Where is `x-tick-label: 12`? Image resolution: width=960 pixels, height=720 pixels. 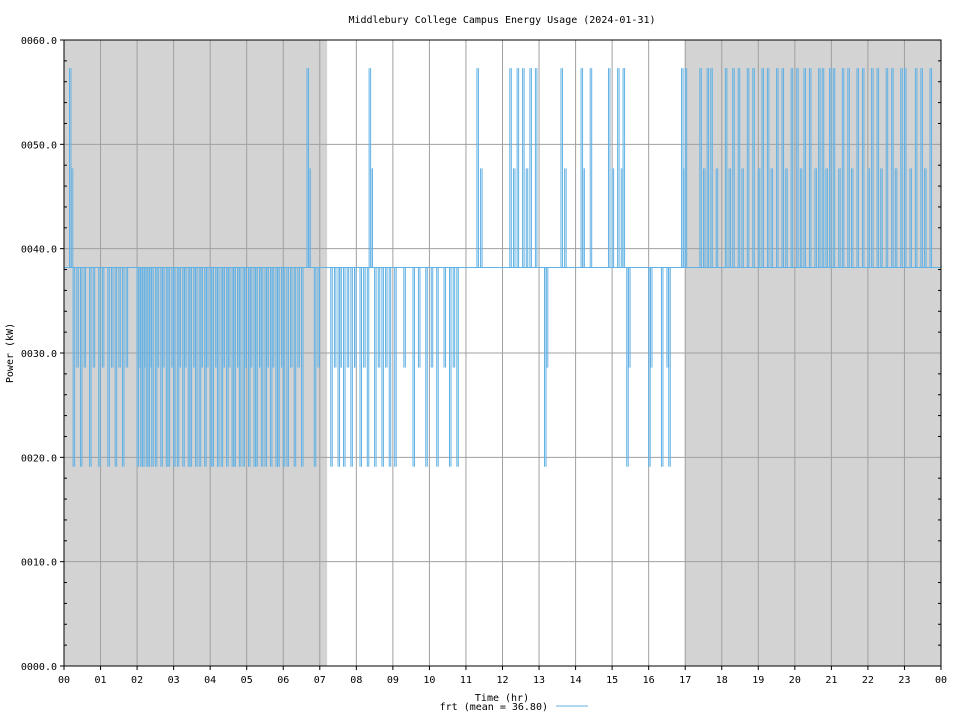
x-tick-label: 12 is located at coordinates (502, 680).